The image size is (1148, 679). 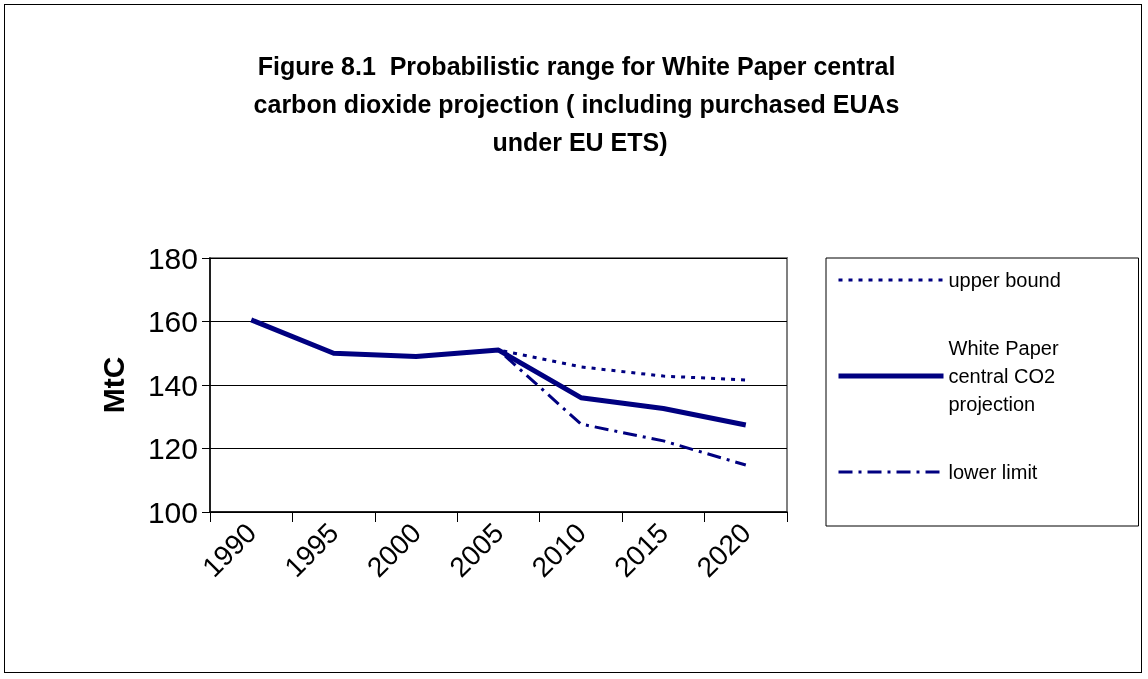 I want to click on text: upper bound, so click(x=1004, y=280).